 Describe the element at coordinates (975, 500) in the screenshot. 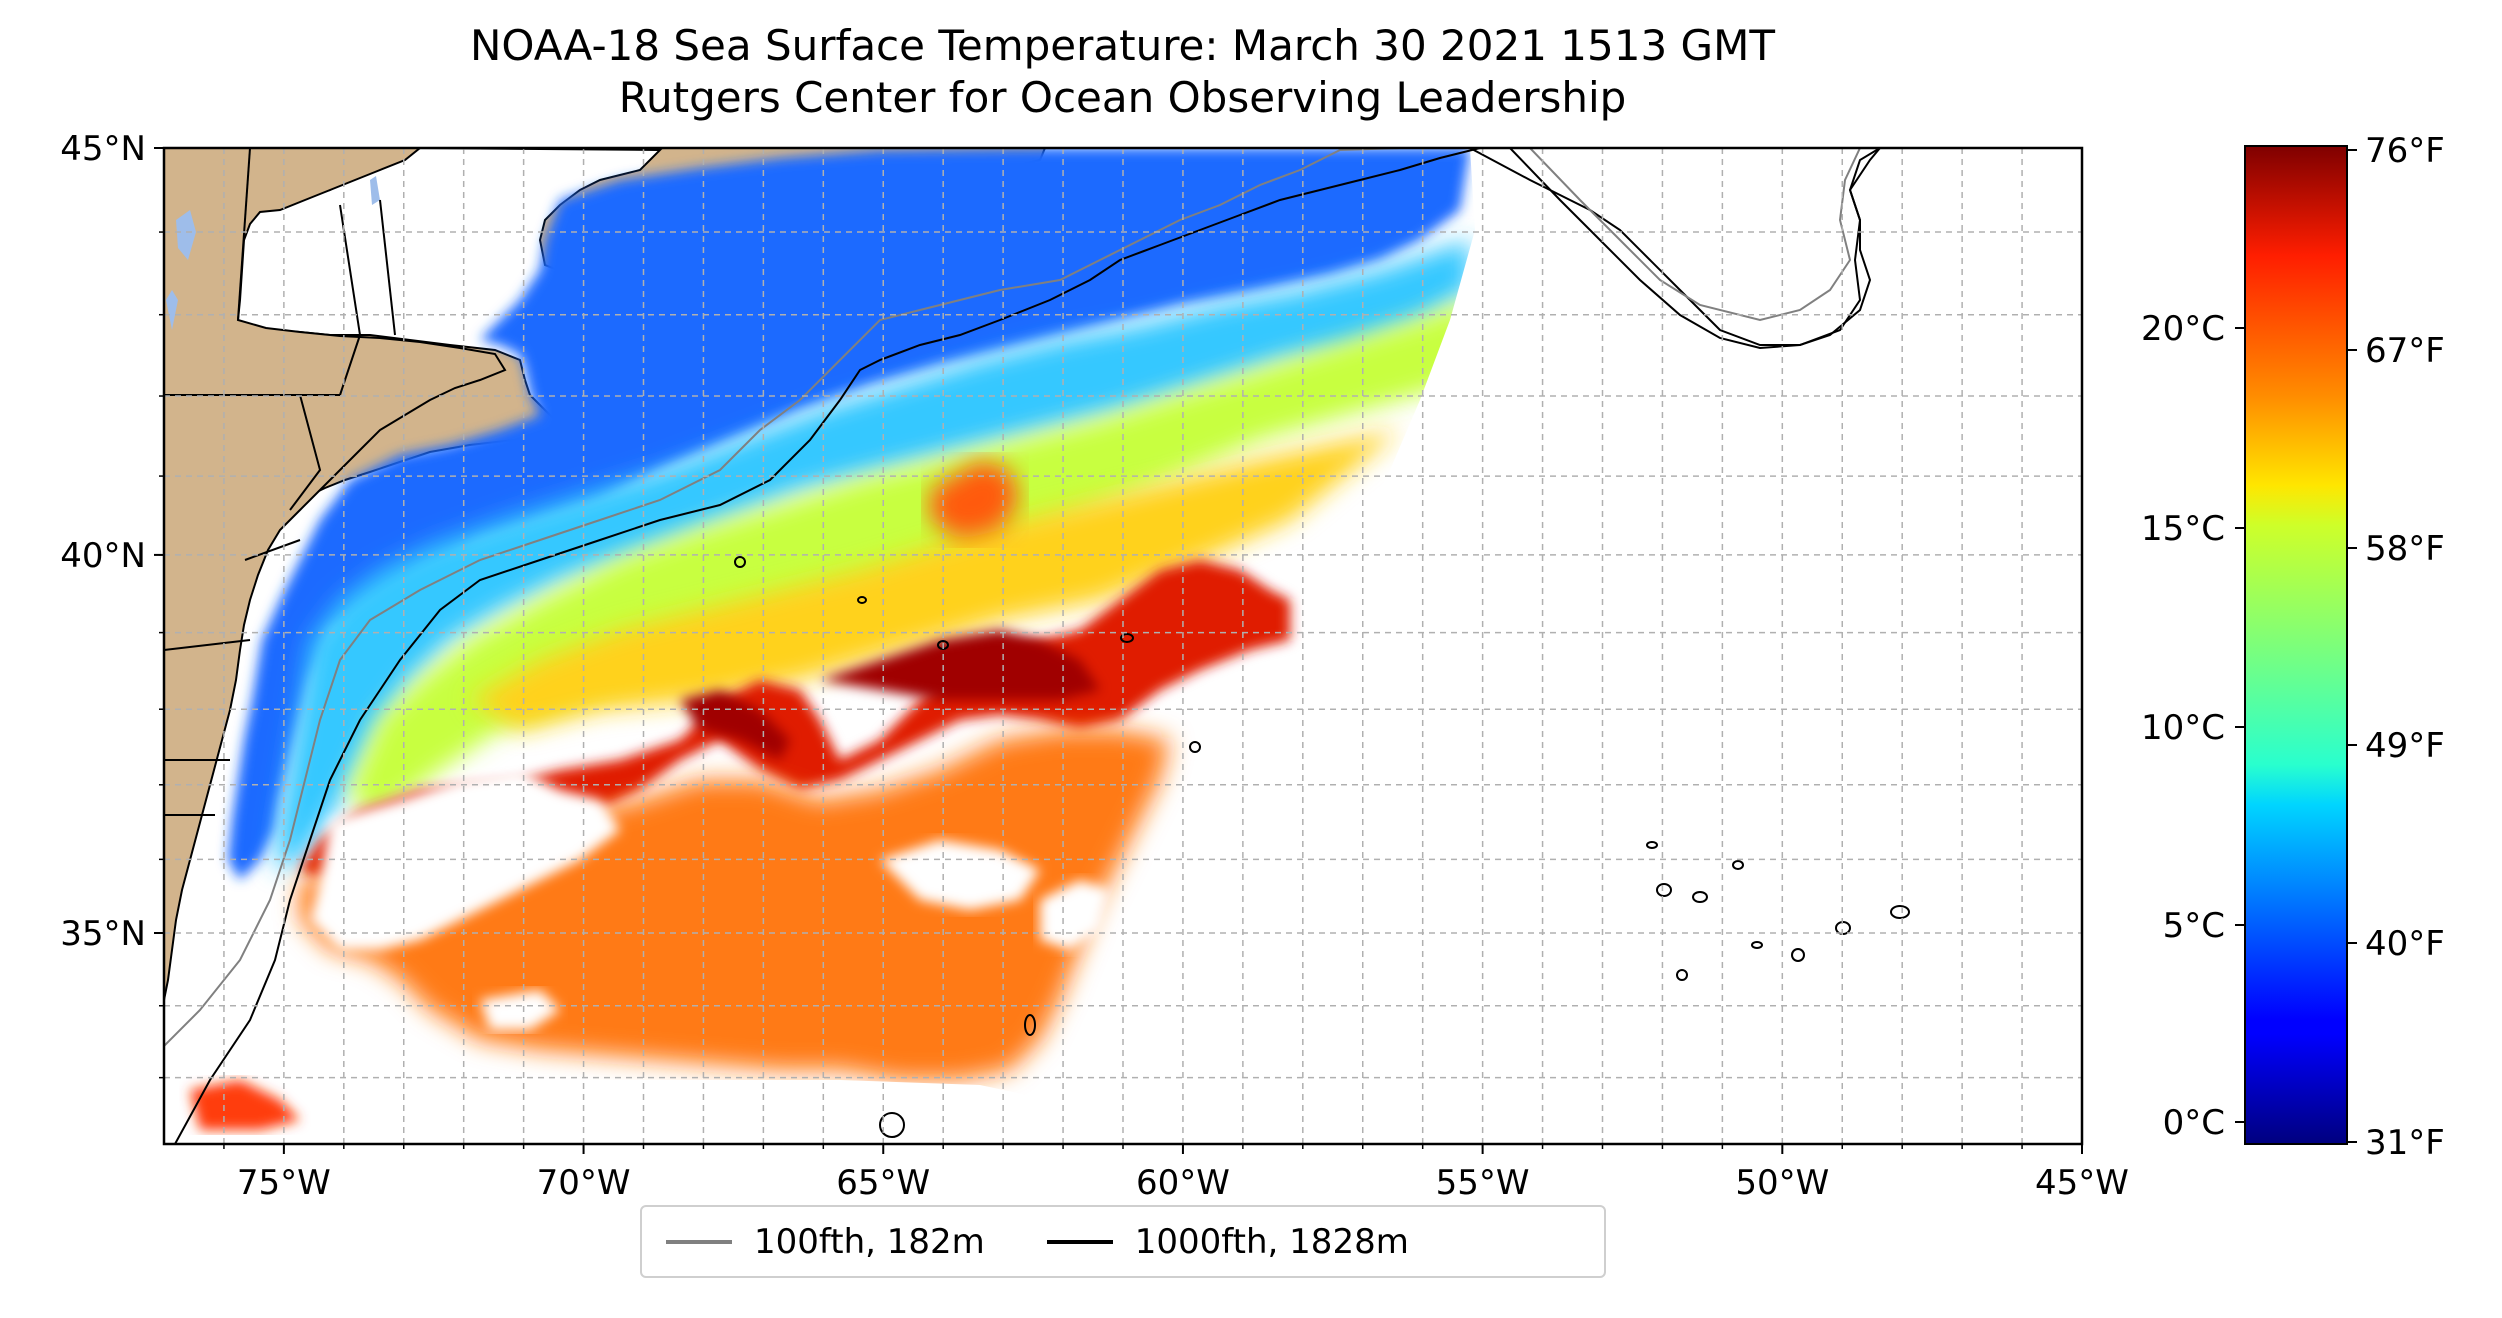

I see `sst-warm-eddy` at that location.